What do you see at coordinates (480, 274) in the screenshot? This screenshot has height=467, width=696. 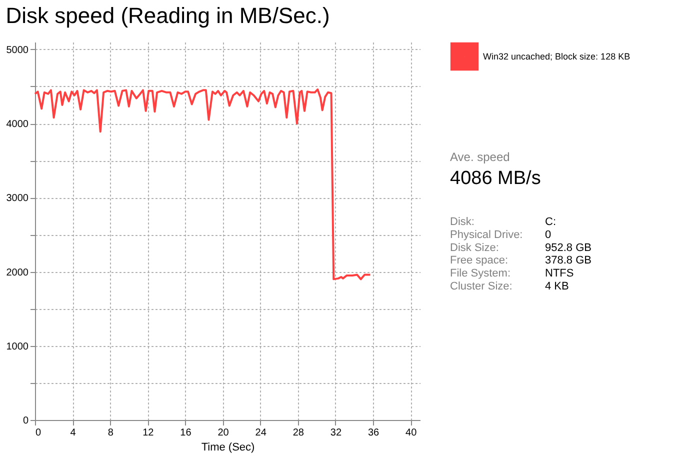 I see `text: File System:` at bounding box center [480, 274].